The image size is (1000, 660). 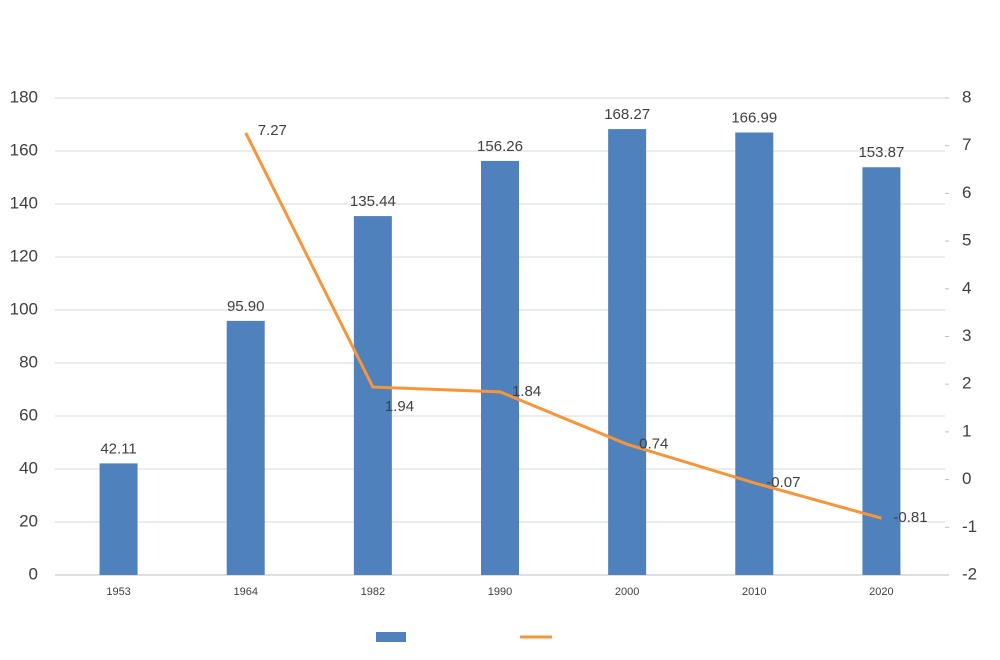 What do you see at coordinates (118, 448) in the screenshot?
I see `data-label: 42.11` at bounding box center [118, 448].